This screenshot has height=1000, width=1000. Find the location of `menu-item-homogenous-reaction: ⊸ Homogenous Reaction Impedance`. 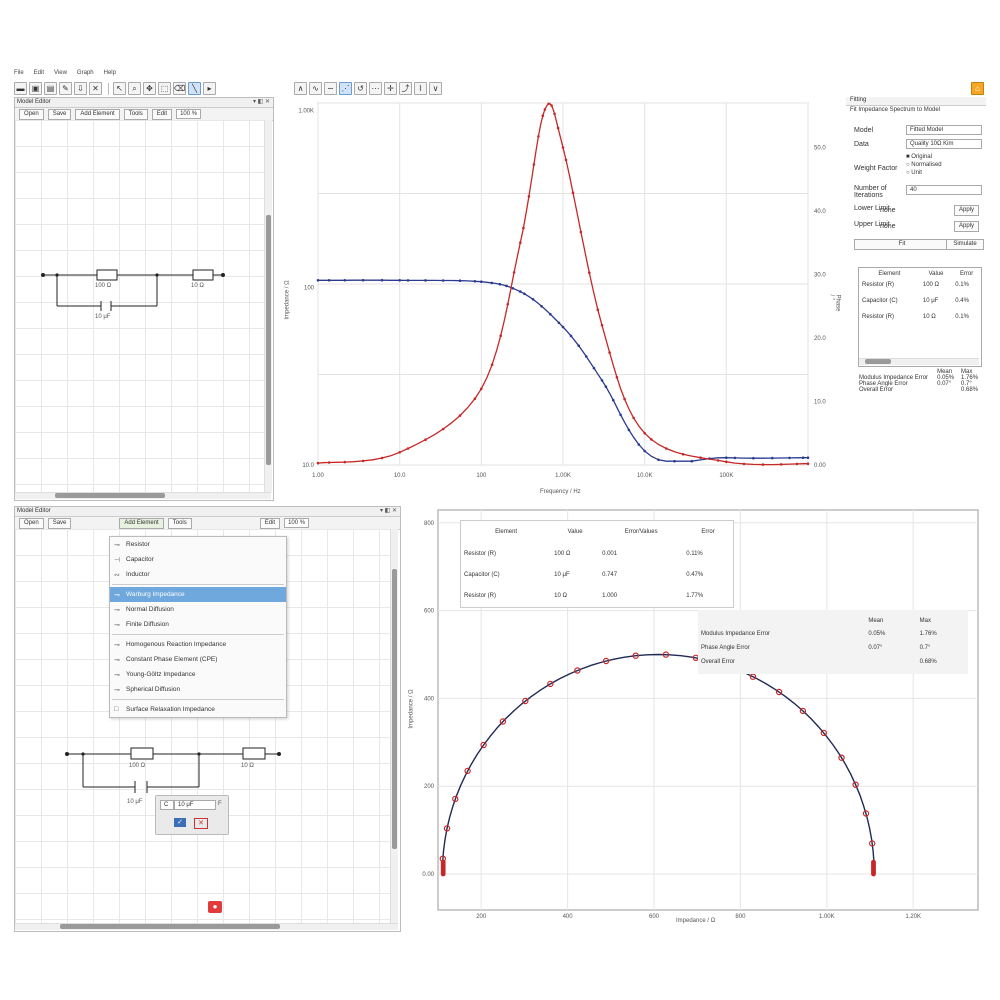

menu-item-homogenous-reaction: ⊸ Homogenous Reaction Impedance is located at coordinates (198, 644).